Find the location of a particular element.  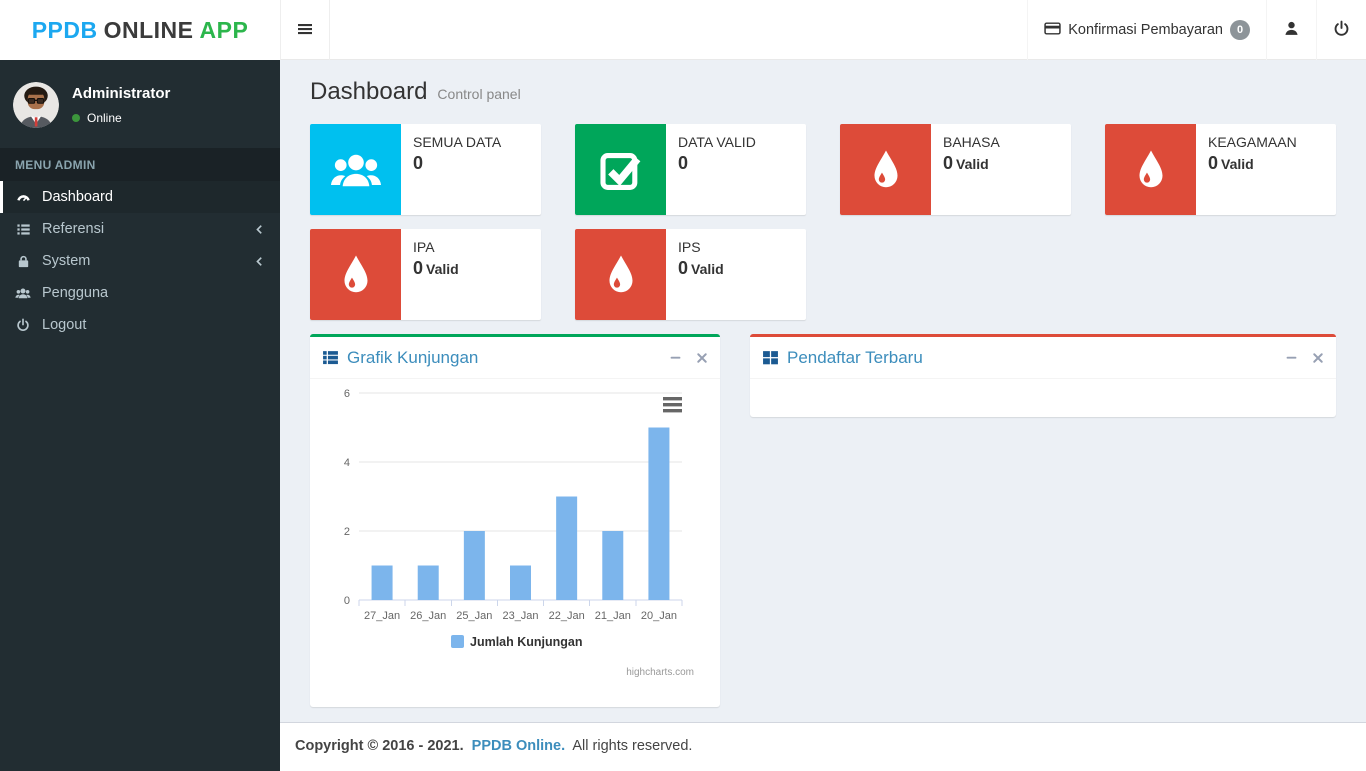

svg-text: 26_Jan is located at coordinates (428, 616).